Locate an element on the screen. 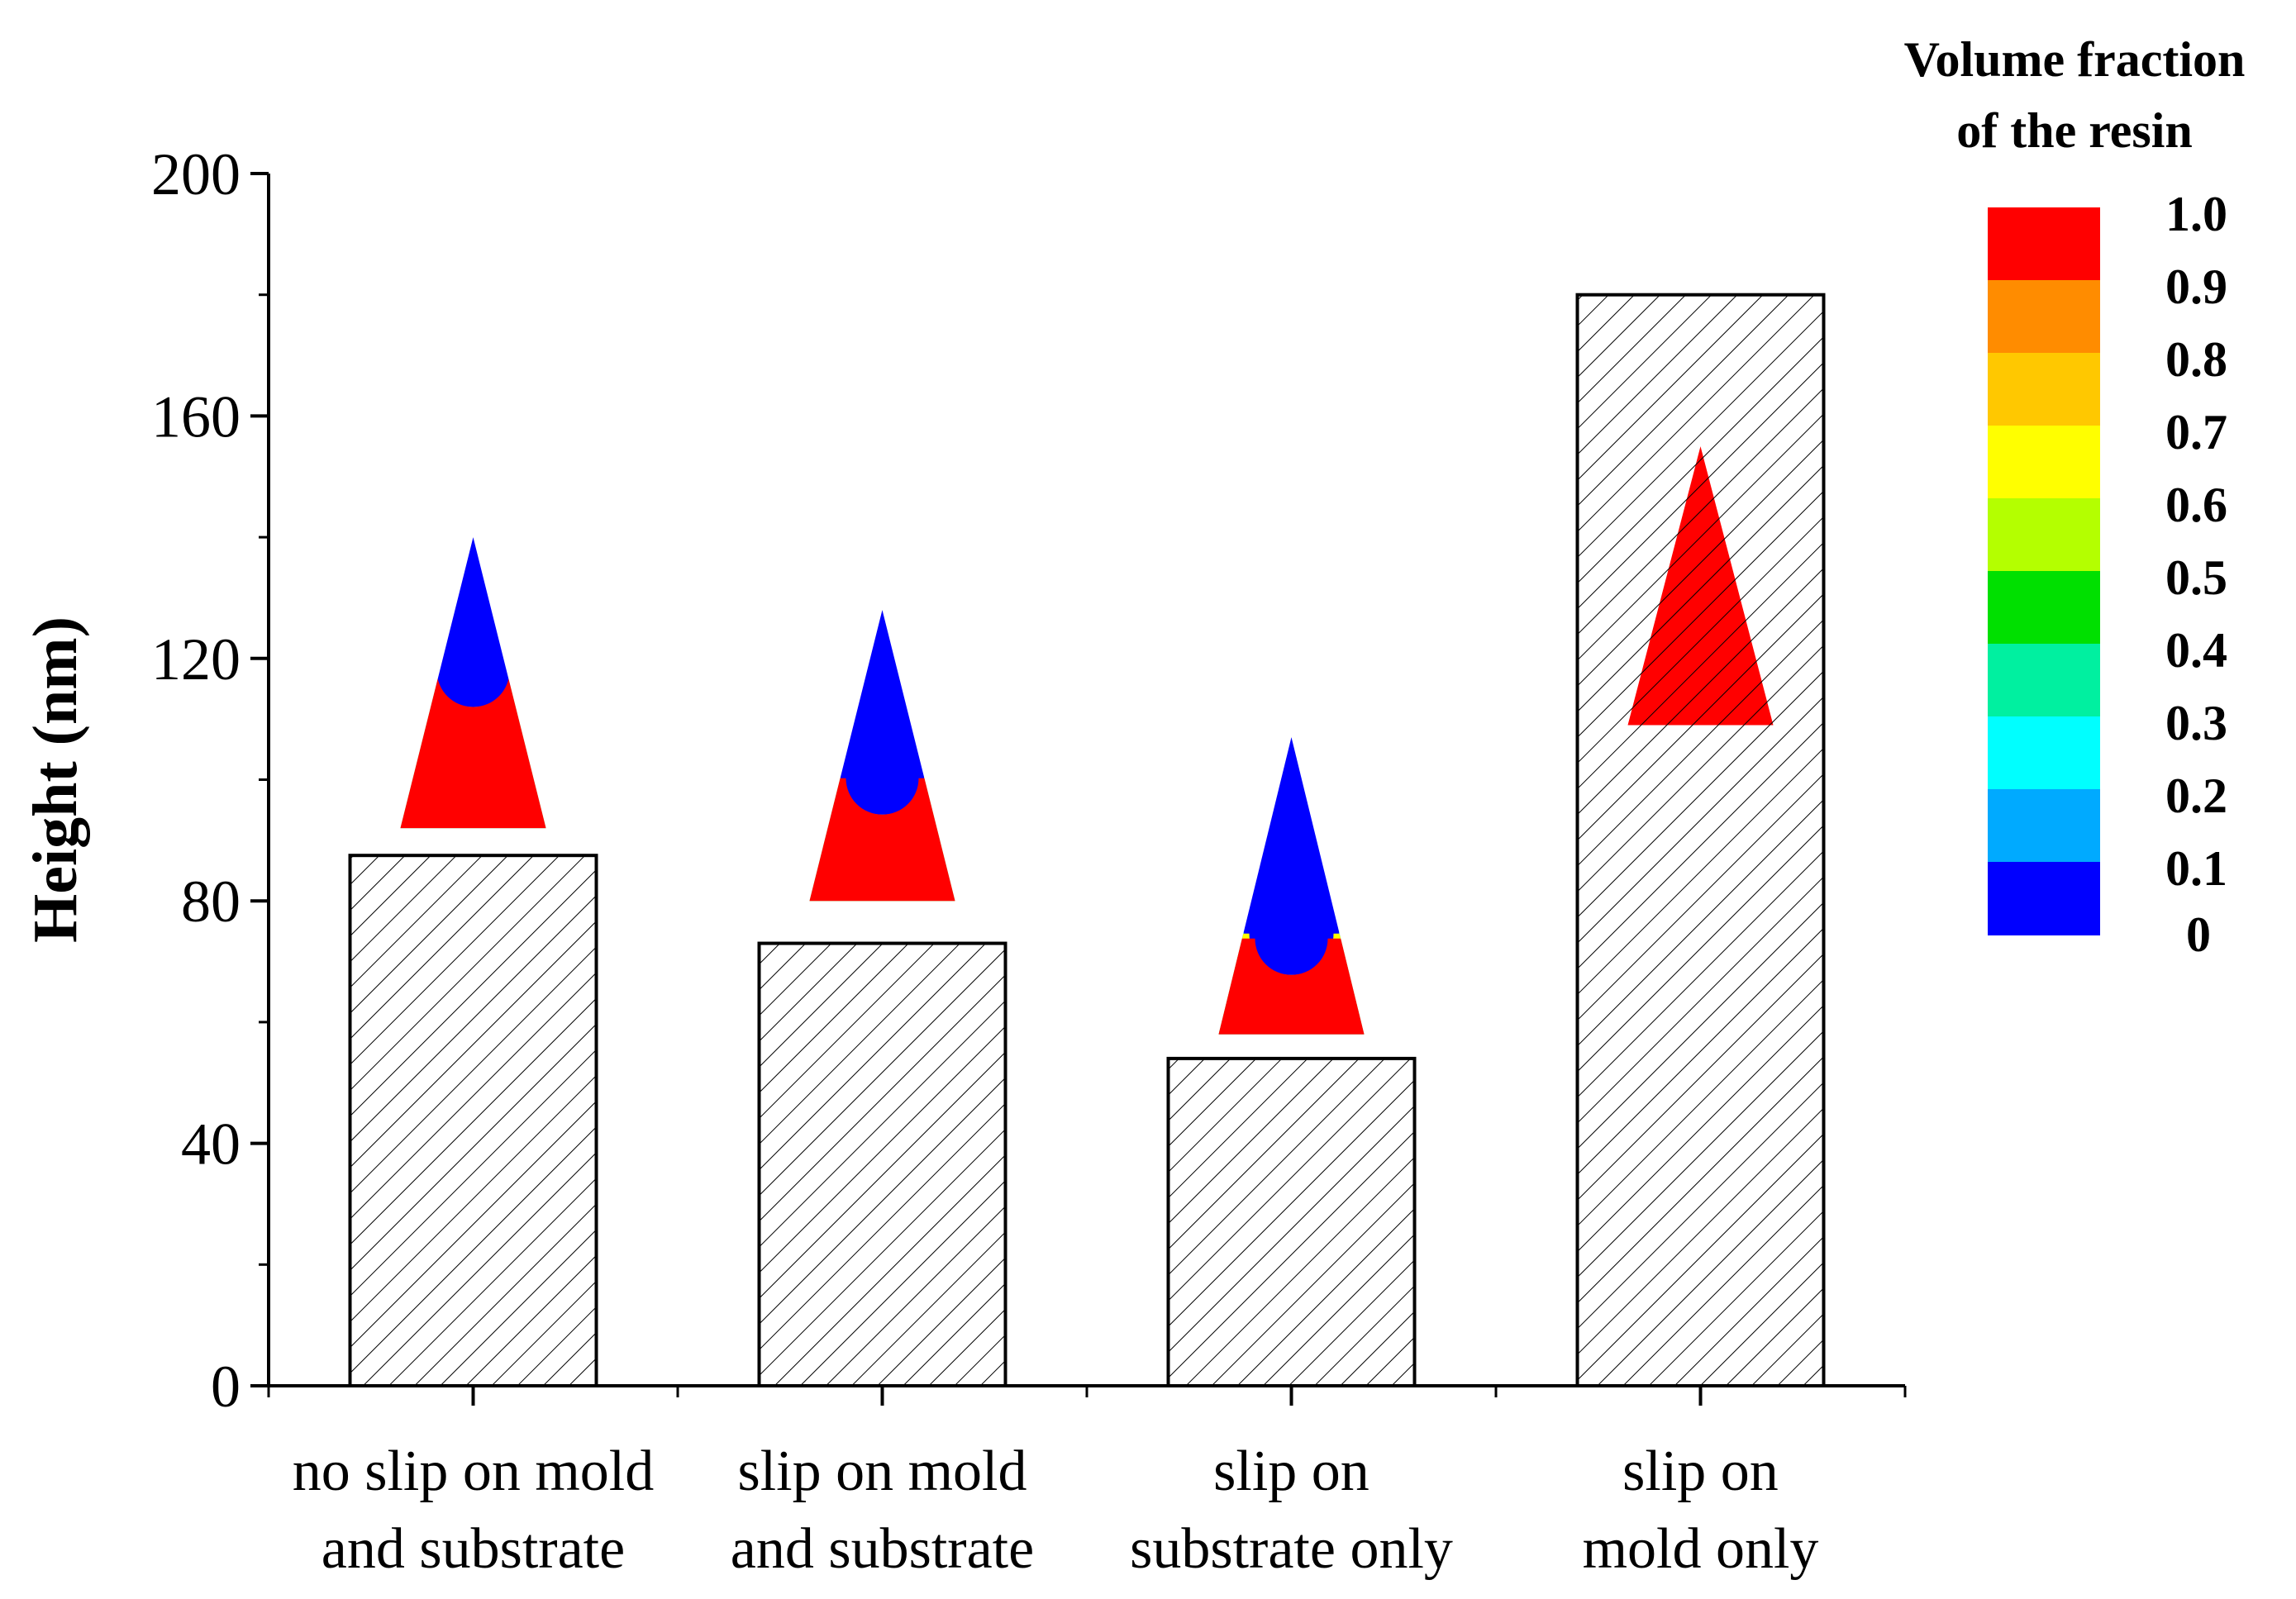 Image resolution: width=2296 pixels, height=1599 pixels. y-tick-label: 80 is located at coordinates (211, 902).